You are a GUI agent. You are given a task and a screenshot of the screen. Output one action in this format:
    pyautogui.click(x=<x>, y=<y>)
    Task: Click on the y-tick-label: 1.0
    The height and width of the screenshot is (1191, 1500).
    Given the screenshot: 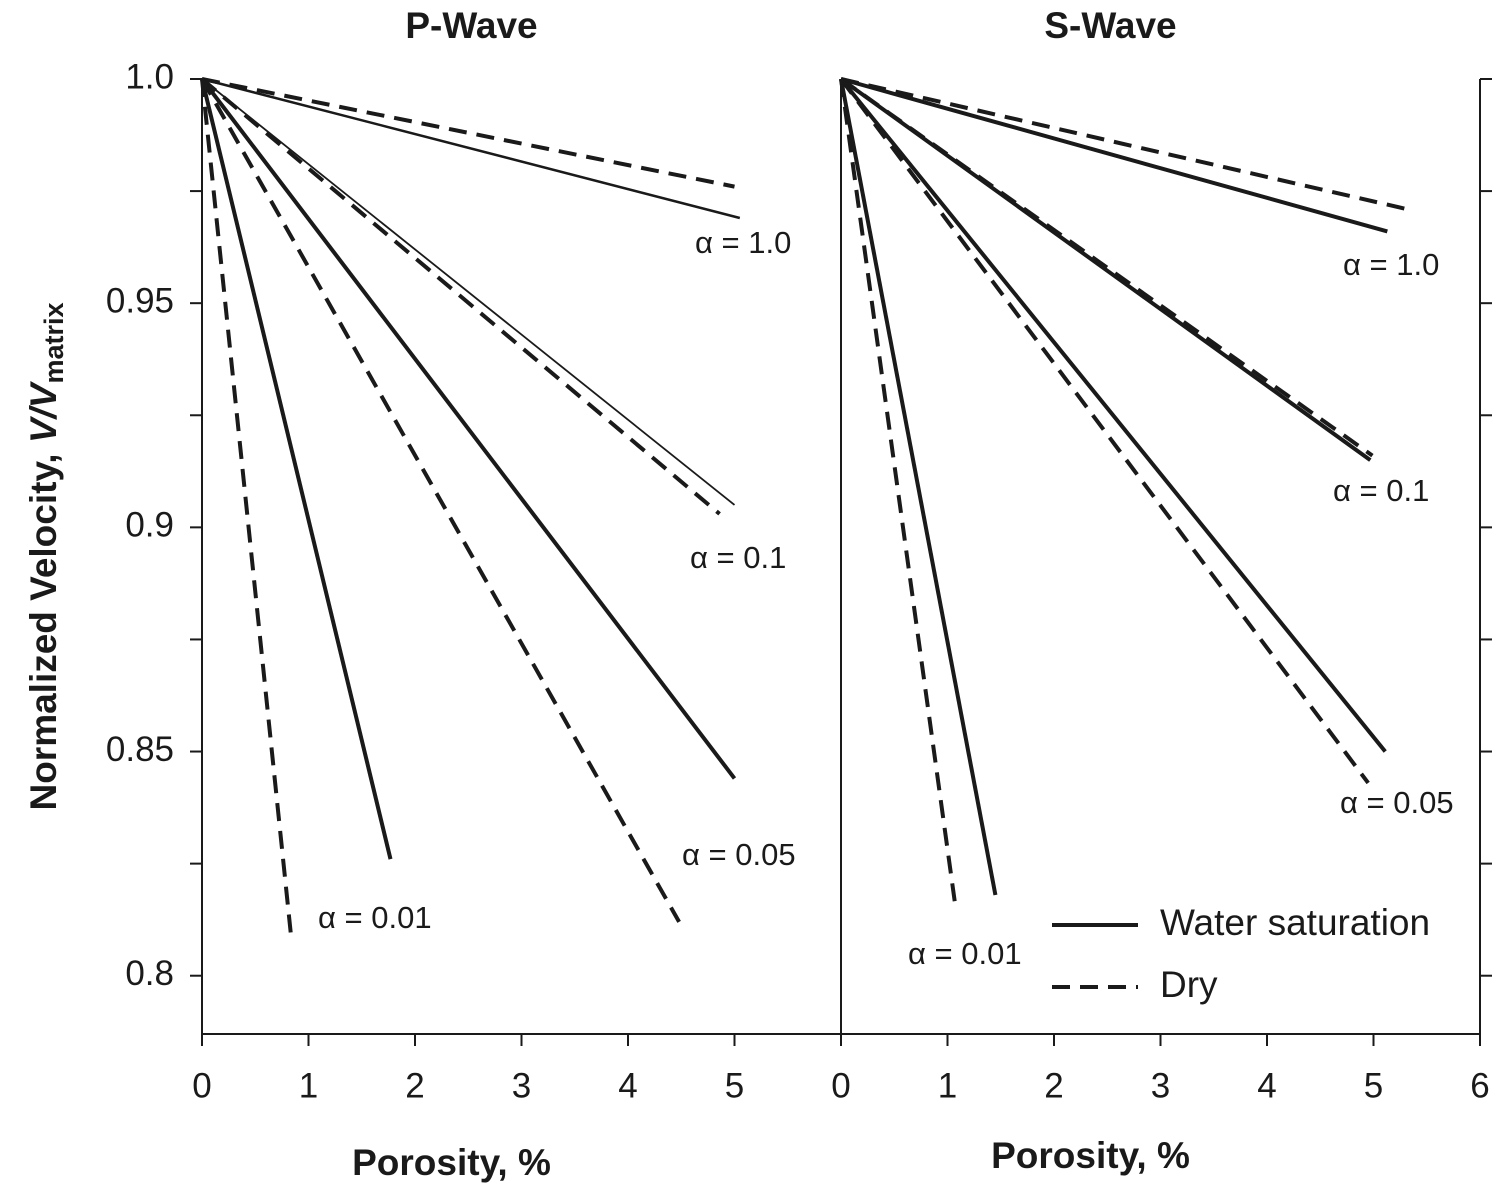 What is the action you would take?
    pyautogui.click(x=149, y=76)
    